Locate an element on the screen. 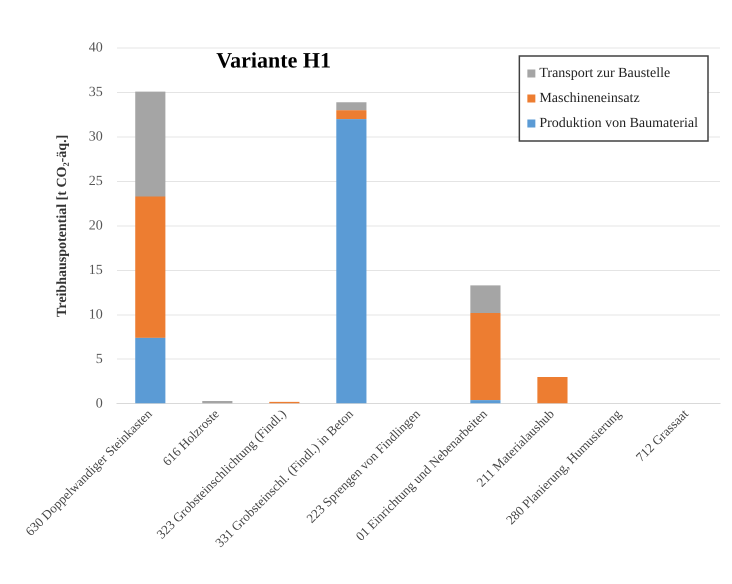 Image resolution: width=732 pixels, height=584 pixels. y-tick-label: 0 is located at coordinates (99, 404).